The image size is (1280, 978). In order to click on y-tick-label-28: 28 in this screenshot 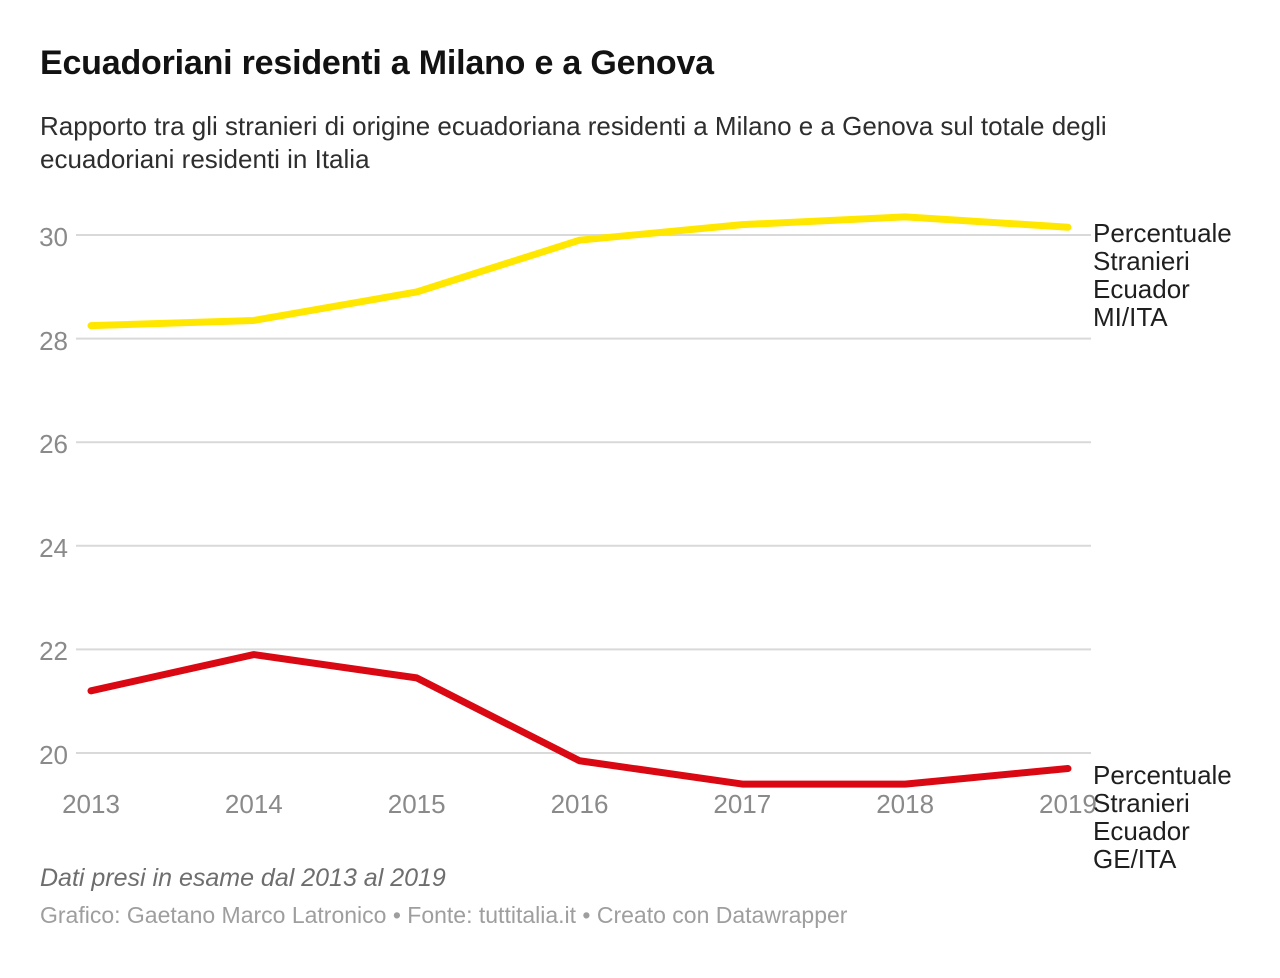, I will do `click(53, 340)`.